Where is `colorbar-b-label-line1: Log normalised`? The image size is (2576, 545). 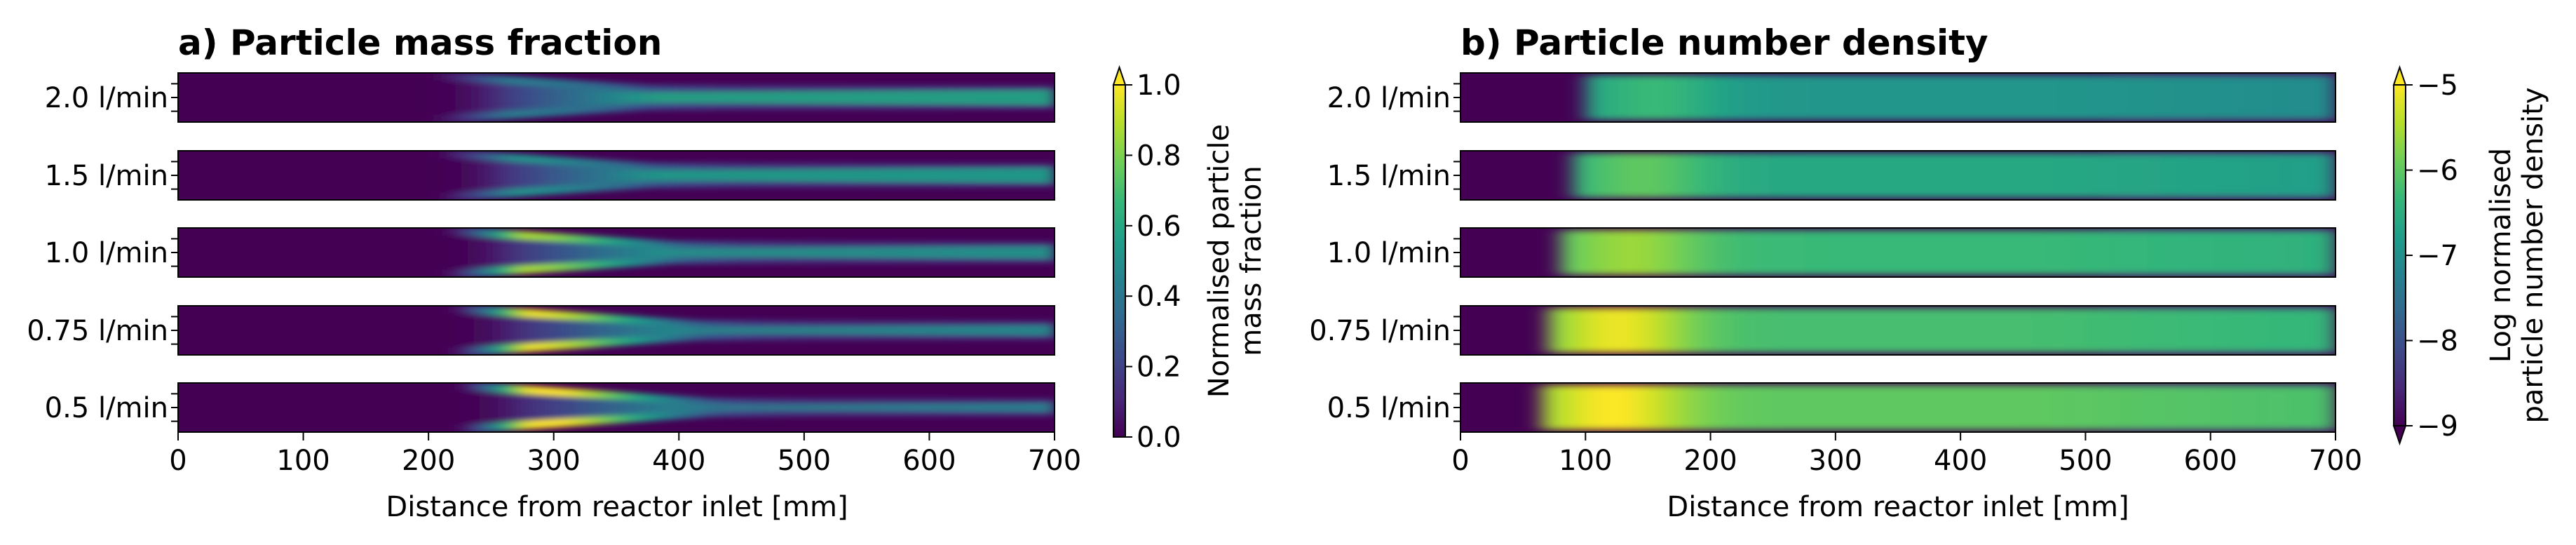
colorbar-b-label-line1: Log normalised is located at coordinates (2501, 256).